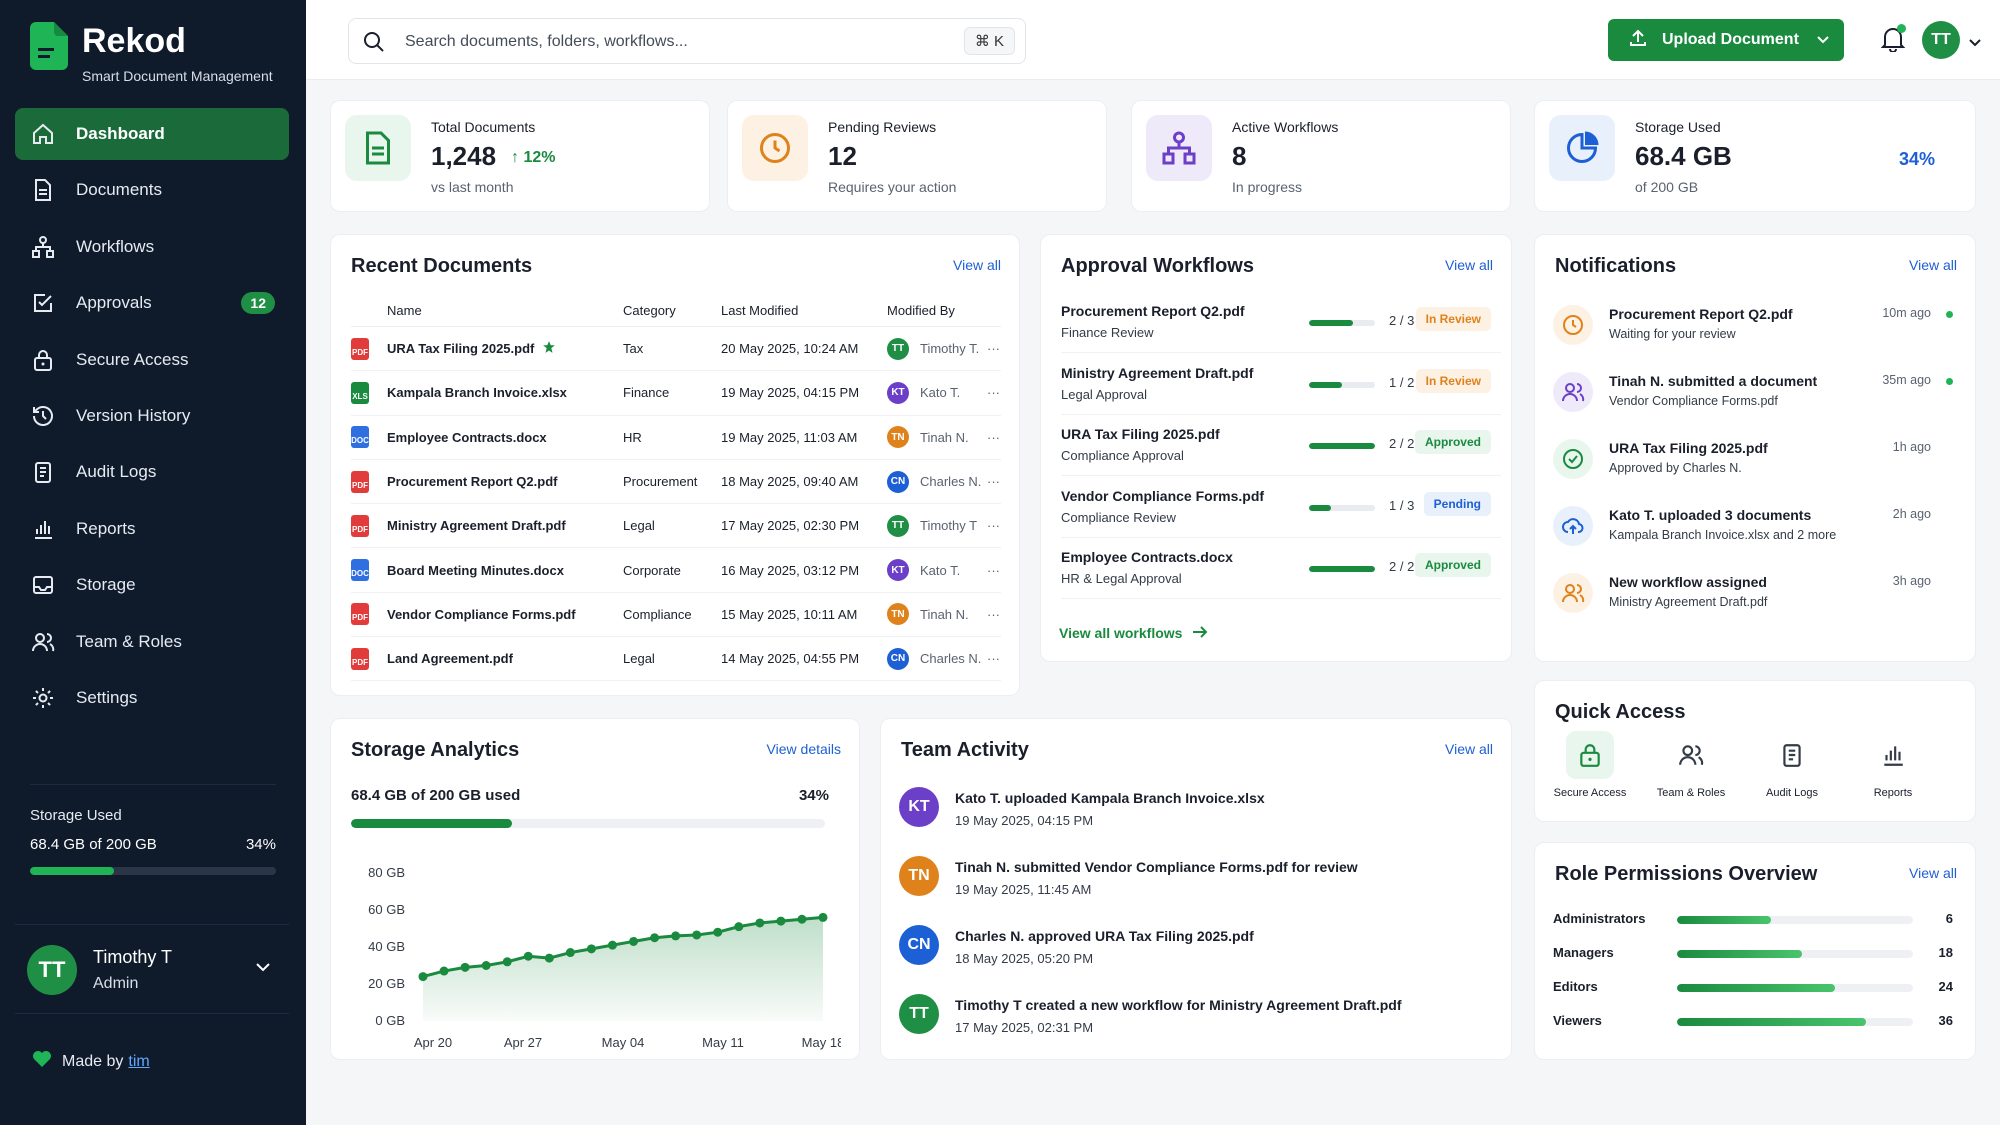 Image resolution: width=2000 pixels, height=1125 pixels. I want to click on sidebar-item-secure-access: Secure Access, so click(152, 360).